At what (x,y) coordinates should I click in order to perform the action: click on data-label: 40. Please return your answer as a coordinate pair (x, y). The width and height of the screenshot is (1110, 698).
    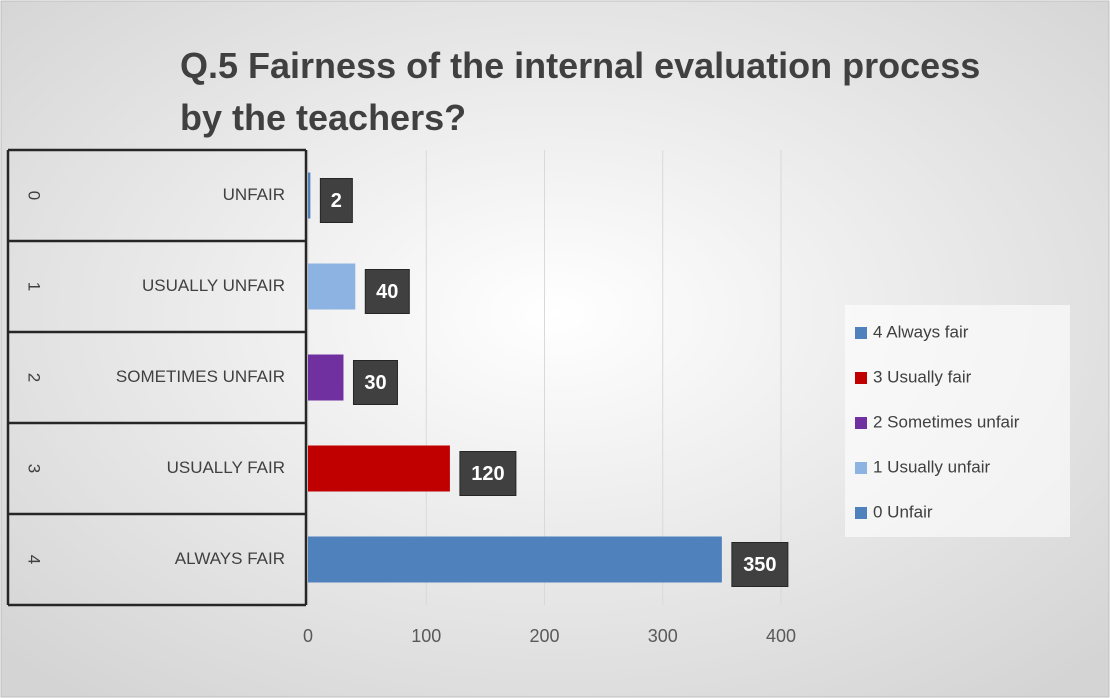
    Looking at the image, I should click on (387, 292).